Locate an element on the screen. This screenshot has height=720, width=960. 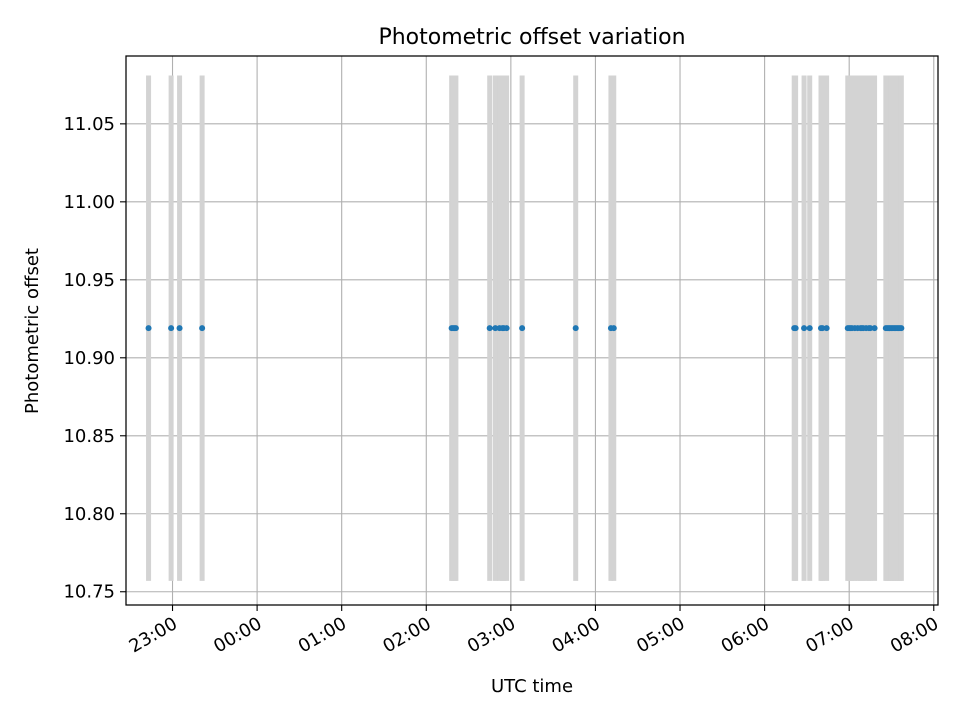
y-axis-ticks: 10.75 10.80 10.85 10.90 10.95 11.00 11.05 is located at coordinates (94, 358).